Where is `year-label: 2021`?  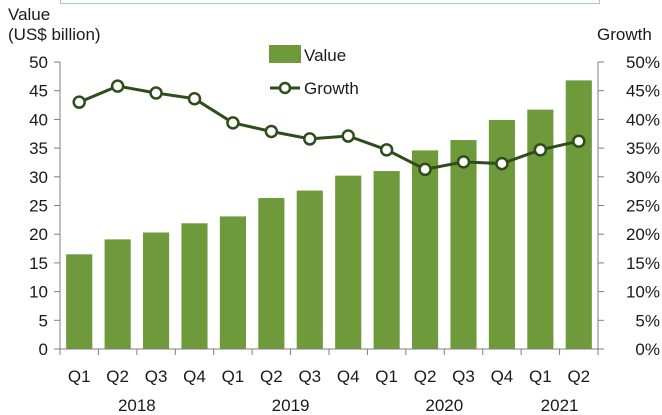 year-label: 2021 is located at coordinates (560, 405).